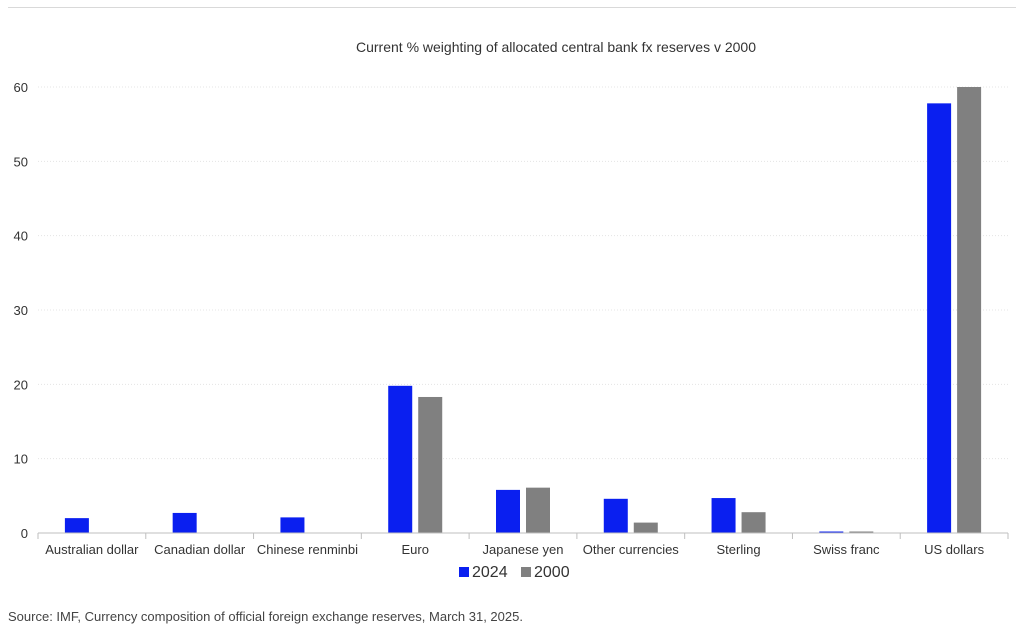 This screenshot has height=639, width=1024. Describe the element at coordinates (21, 459) in the screenshot. I see `y-tick-label: 10` at that location.